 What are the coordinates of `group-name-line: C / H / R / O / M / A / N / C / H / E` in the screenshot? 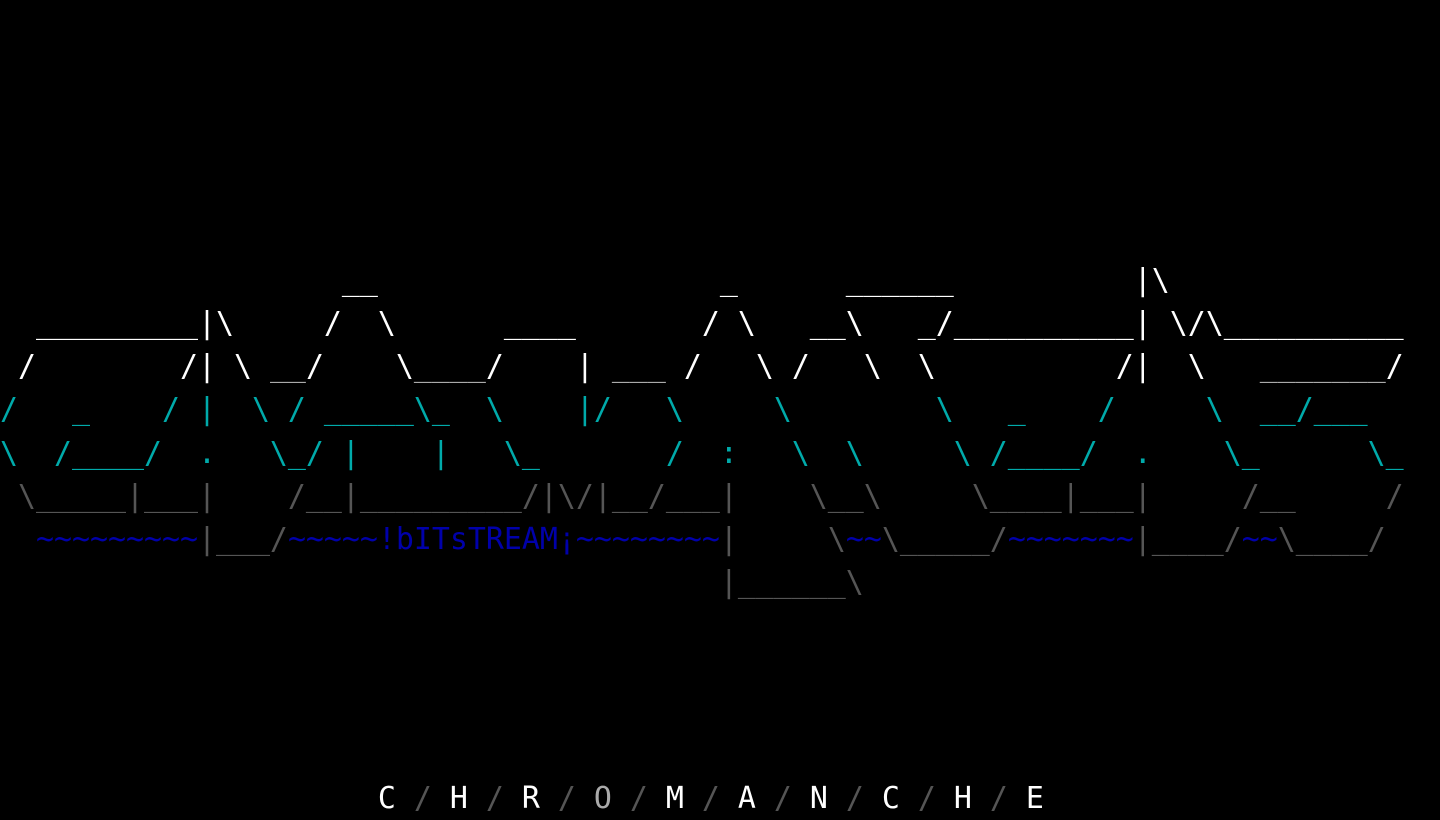 It's located at (522, 798).